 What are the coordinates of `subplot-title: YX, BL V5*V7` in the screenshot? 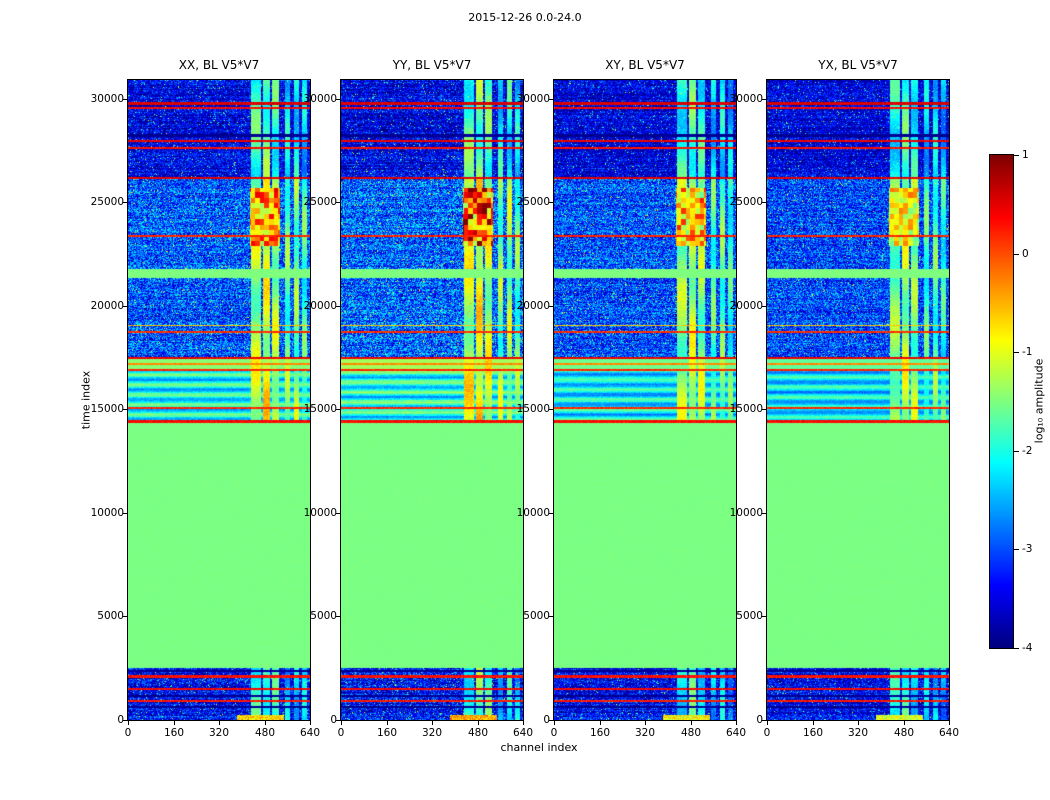 It's located at (858, 65).